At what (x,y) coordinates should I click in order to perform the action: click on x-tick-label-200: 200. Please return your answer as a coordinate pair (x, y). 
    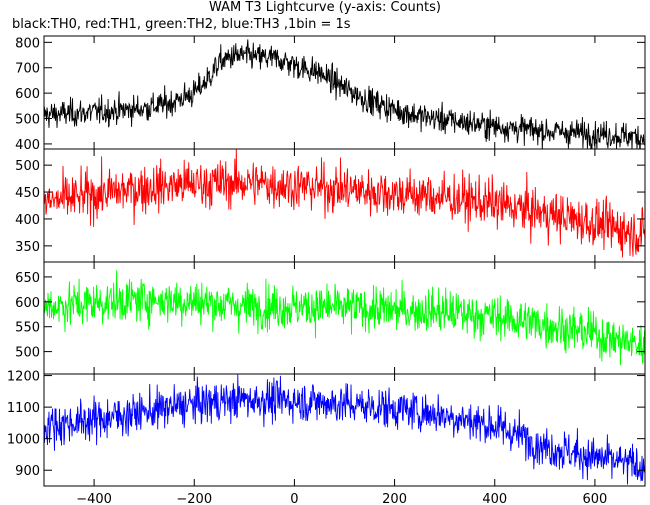
    Looking at the image, I should click on (394, 498).